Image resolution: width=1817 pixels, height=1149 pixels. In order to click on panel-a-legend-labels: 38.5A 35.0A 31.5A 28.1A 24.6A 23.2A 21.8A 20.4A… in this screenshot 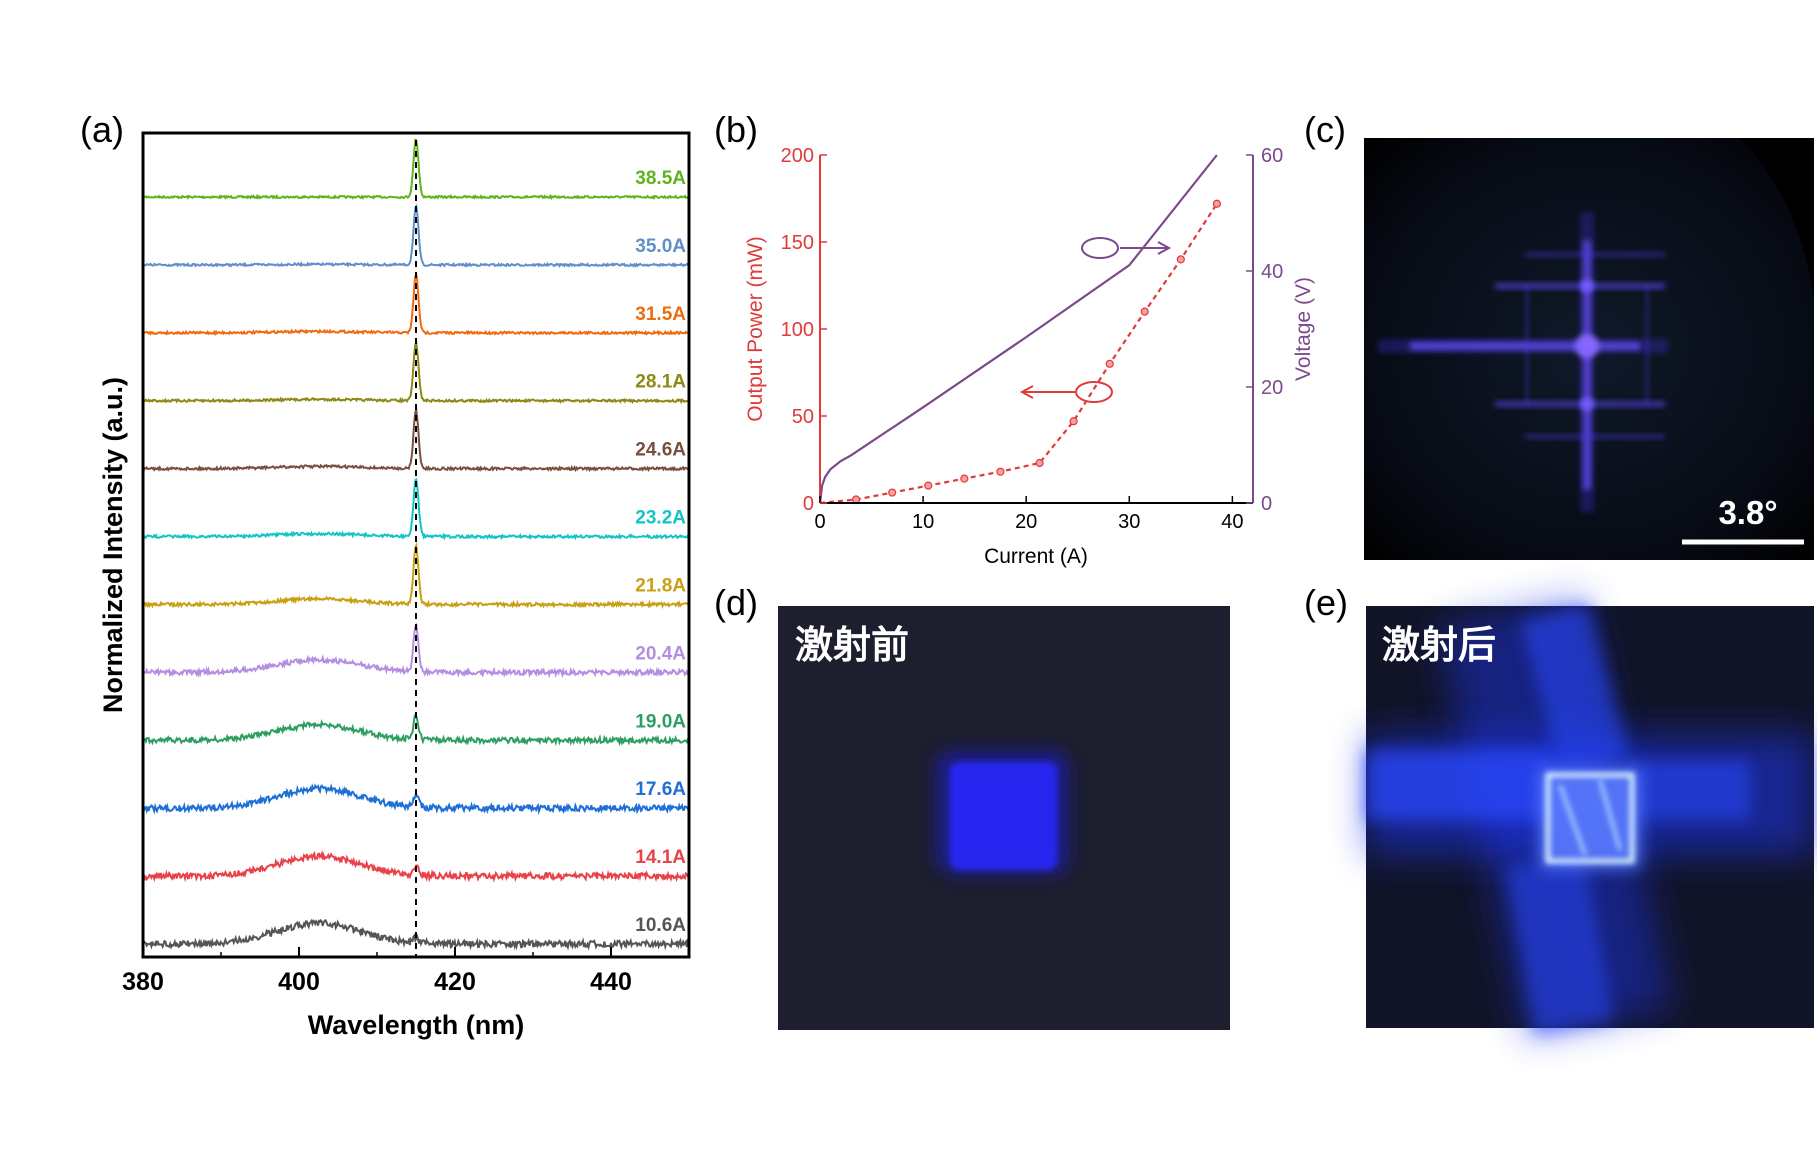, I will do `click(660, 552)`.